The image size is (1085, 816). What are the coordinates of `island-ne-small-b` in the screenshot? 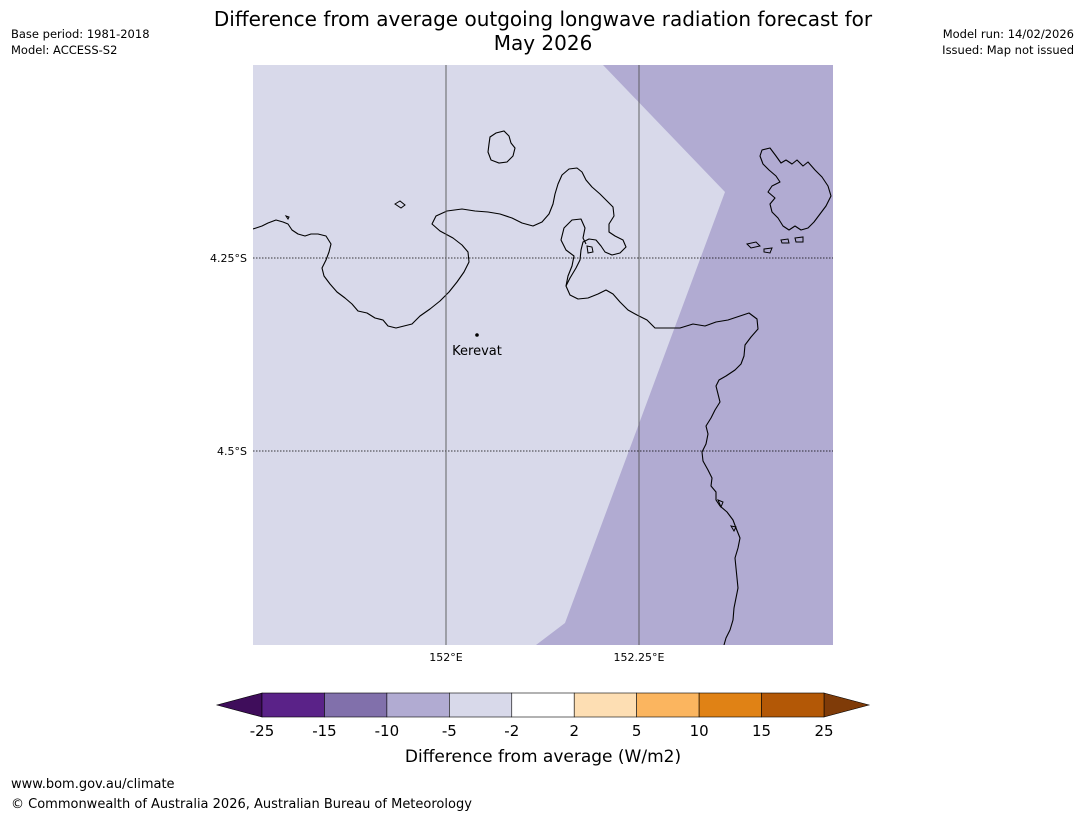 It's located at (768, 250).